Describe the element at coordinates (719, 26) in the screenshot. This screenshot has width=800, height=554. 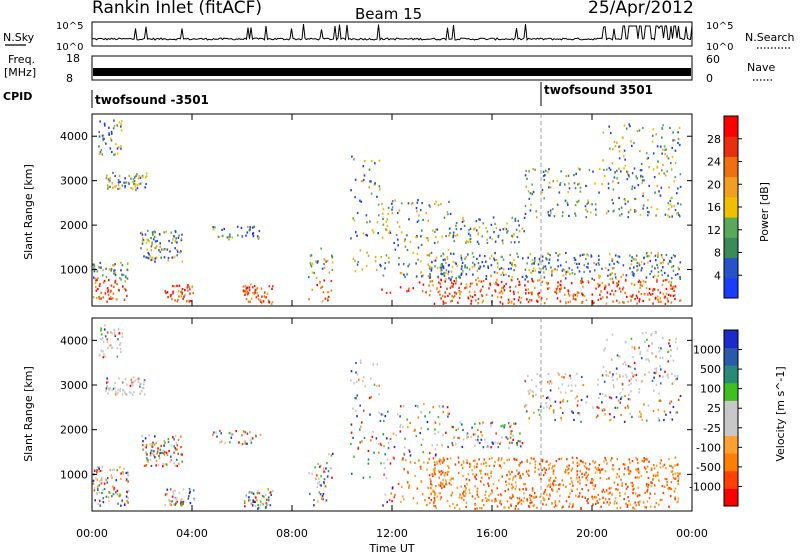
I see `noise-right-tick-top: 10^5` at that location.